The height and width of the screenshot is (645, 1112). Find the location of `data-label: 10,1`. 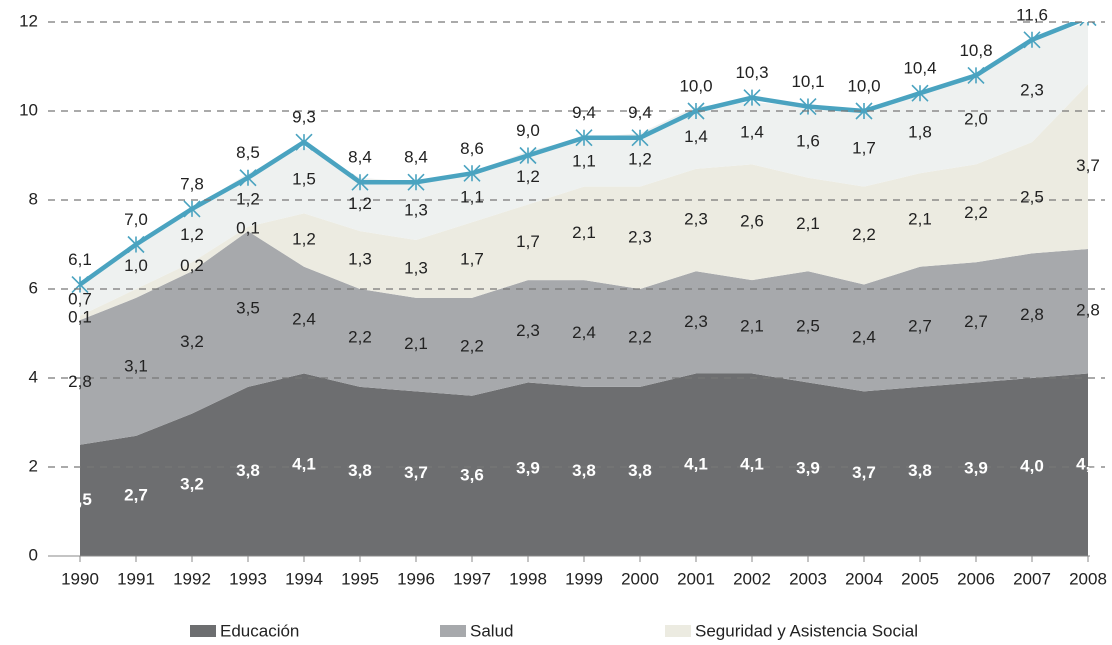

data-label: 10,1 is located at coordinates (807, 81).